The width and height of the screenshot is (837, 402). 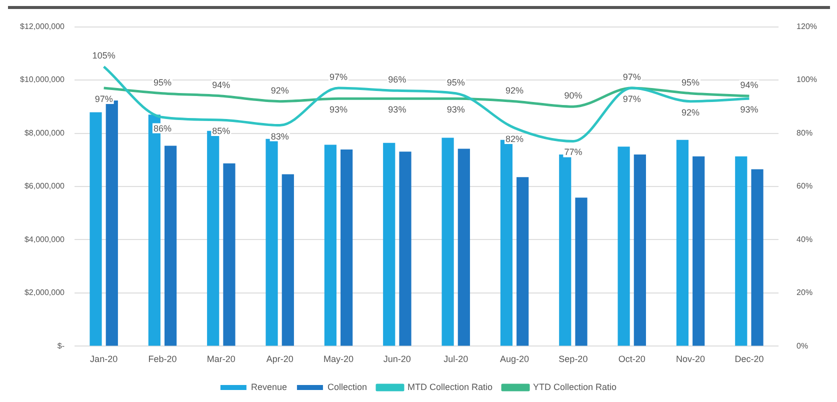 I want to click on y2-tick-label: 20%, so click(x=804, y=293).